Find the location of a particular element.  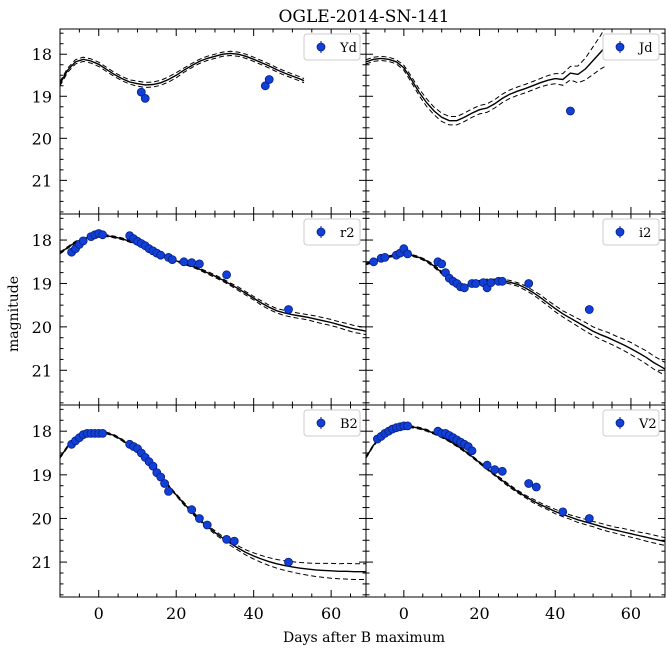

legend: V2 is located at coordinates (631, 423).